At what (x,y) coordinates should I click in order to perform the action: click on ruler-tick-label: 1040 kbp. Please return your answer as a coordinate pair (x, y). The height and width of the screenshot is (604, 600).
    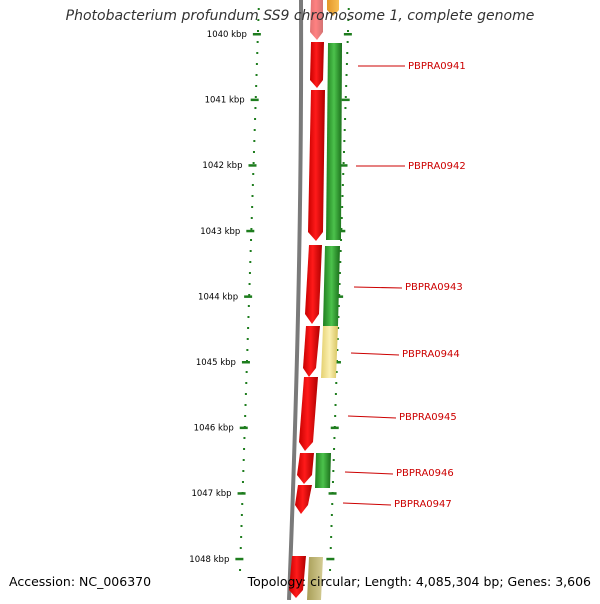
    Looking at the image, I should click on (227, 35).